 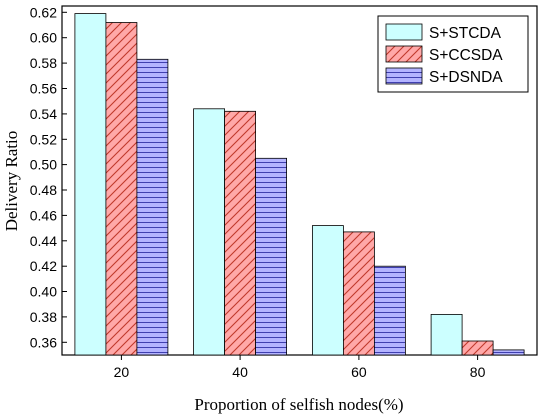 What do you see at coordinates (43, 190) in the screenshot?
I see `y-tick-label: 0.48` at bounding box center [43, 190].